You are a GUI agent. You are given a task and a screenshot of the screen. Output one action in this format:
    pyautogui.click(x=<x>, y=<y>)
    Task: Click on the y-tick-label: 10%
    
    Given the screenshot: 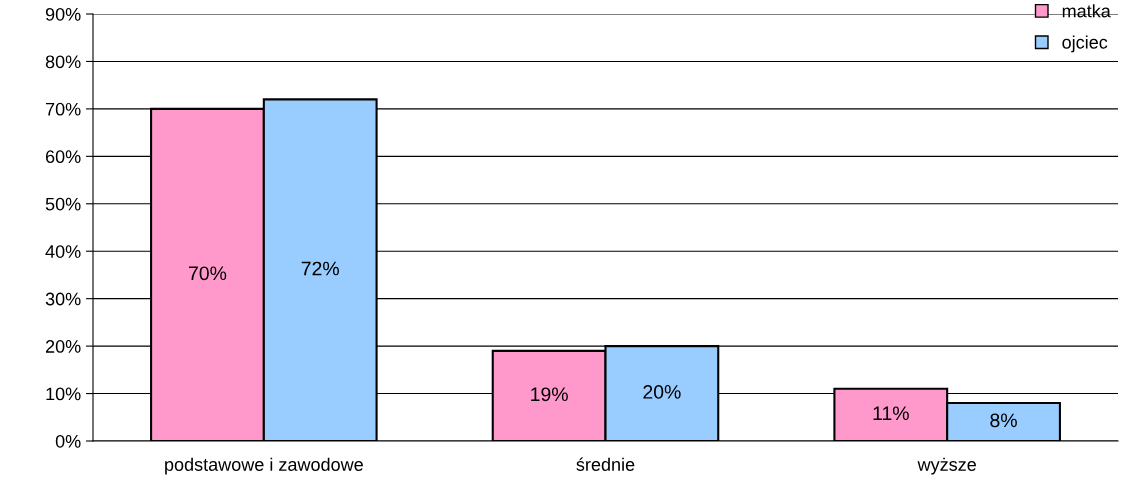 What is the action you would take?
    pyautogui.click(x=63, y=394)
    